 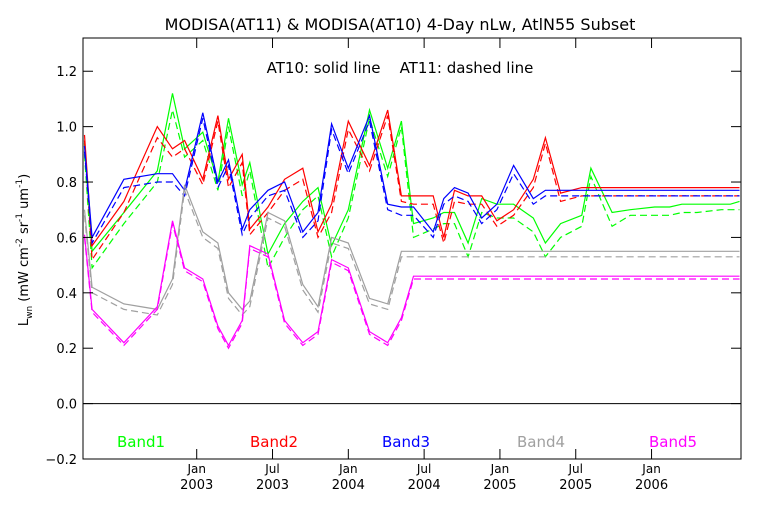 I want to click on y-axis-label: Lwn (mW cm-2 sr-1 um-1), so click(x=25, y=250).